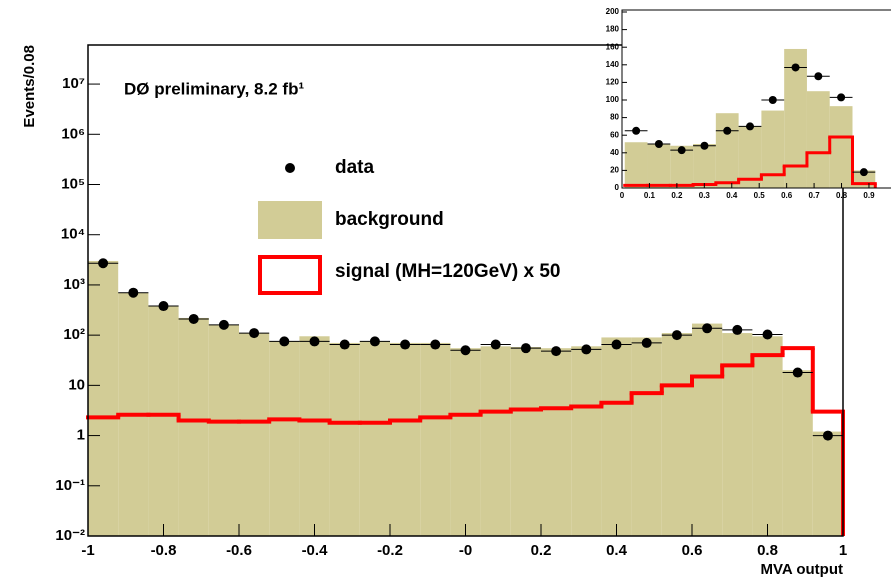  I want to click on y-tick-label: 10⁵, so click(73, 183).